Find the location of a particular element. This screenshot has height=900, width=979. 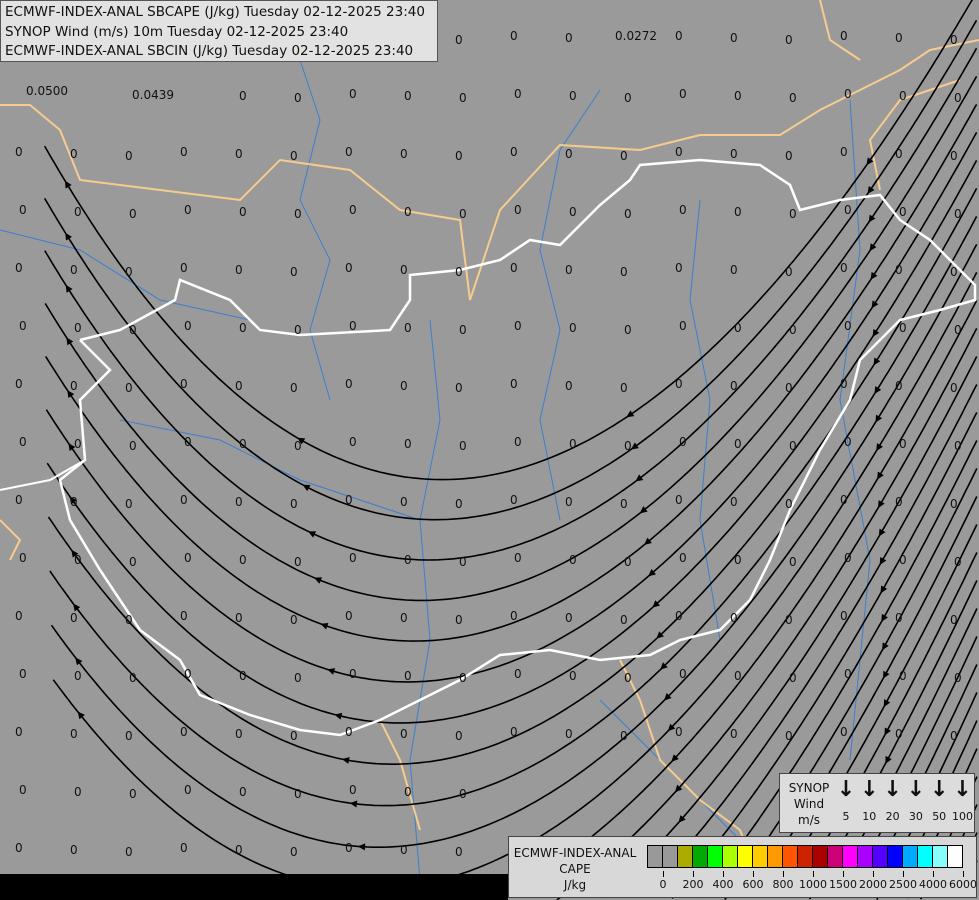

synop-title-line: Wind is located at coordinates (809, 804).